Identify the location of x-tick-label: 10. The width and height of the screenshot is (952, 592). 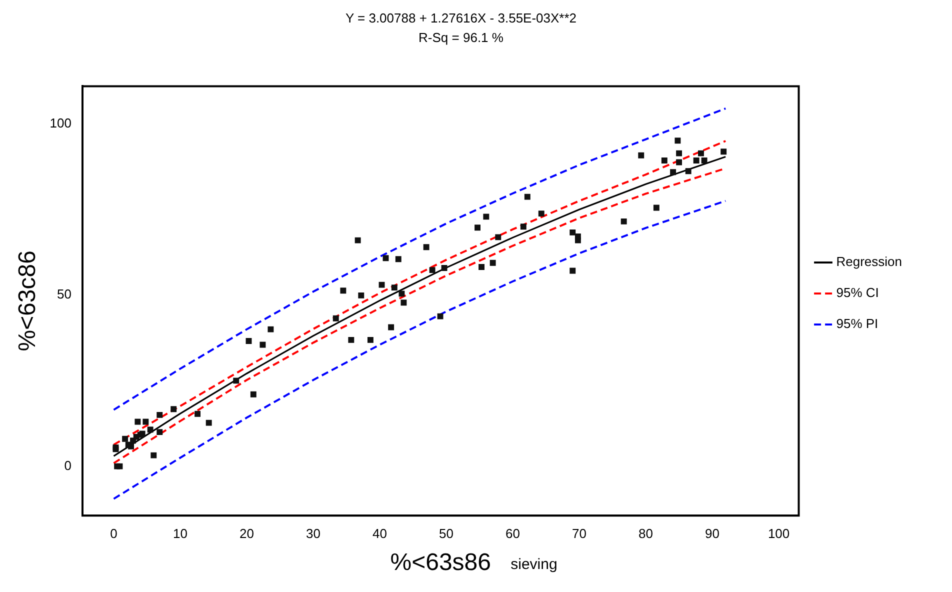
(180, 533).